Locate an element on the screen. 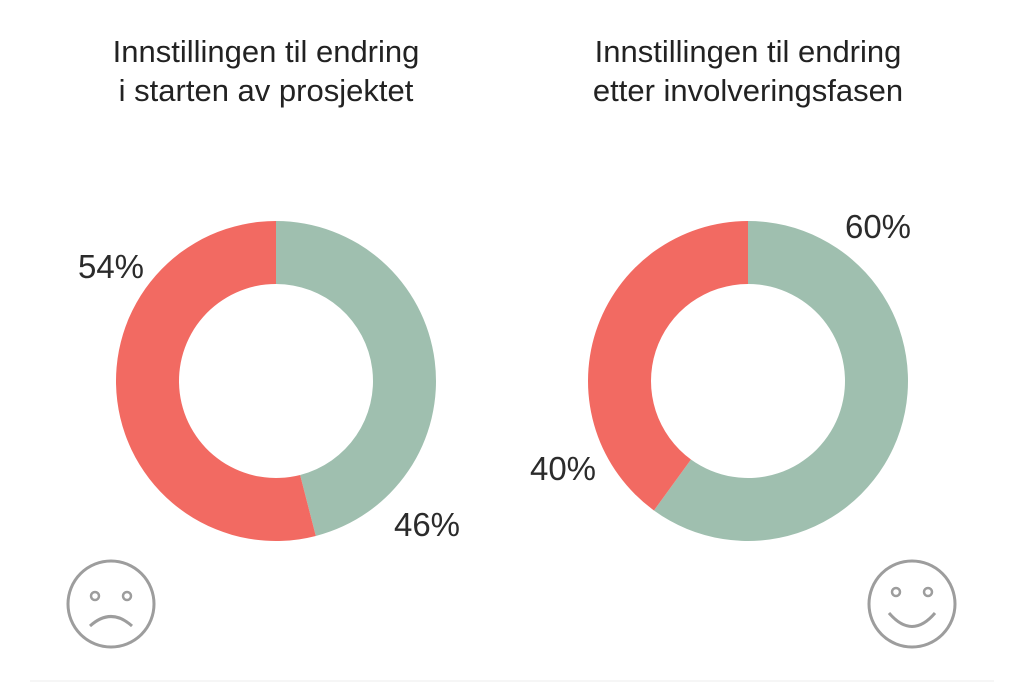 Image resolution: width=1024 pixels, height=683 pixels. chart-1-donut is located at coordinates (276, 381).